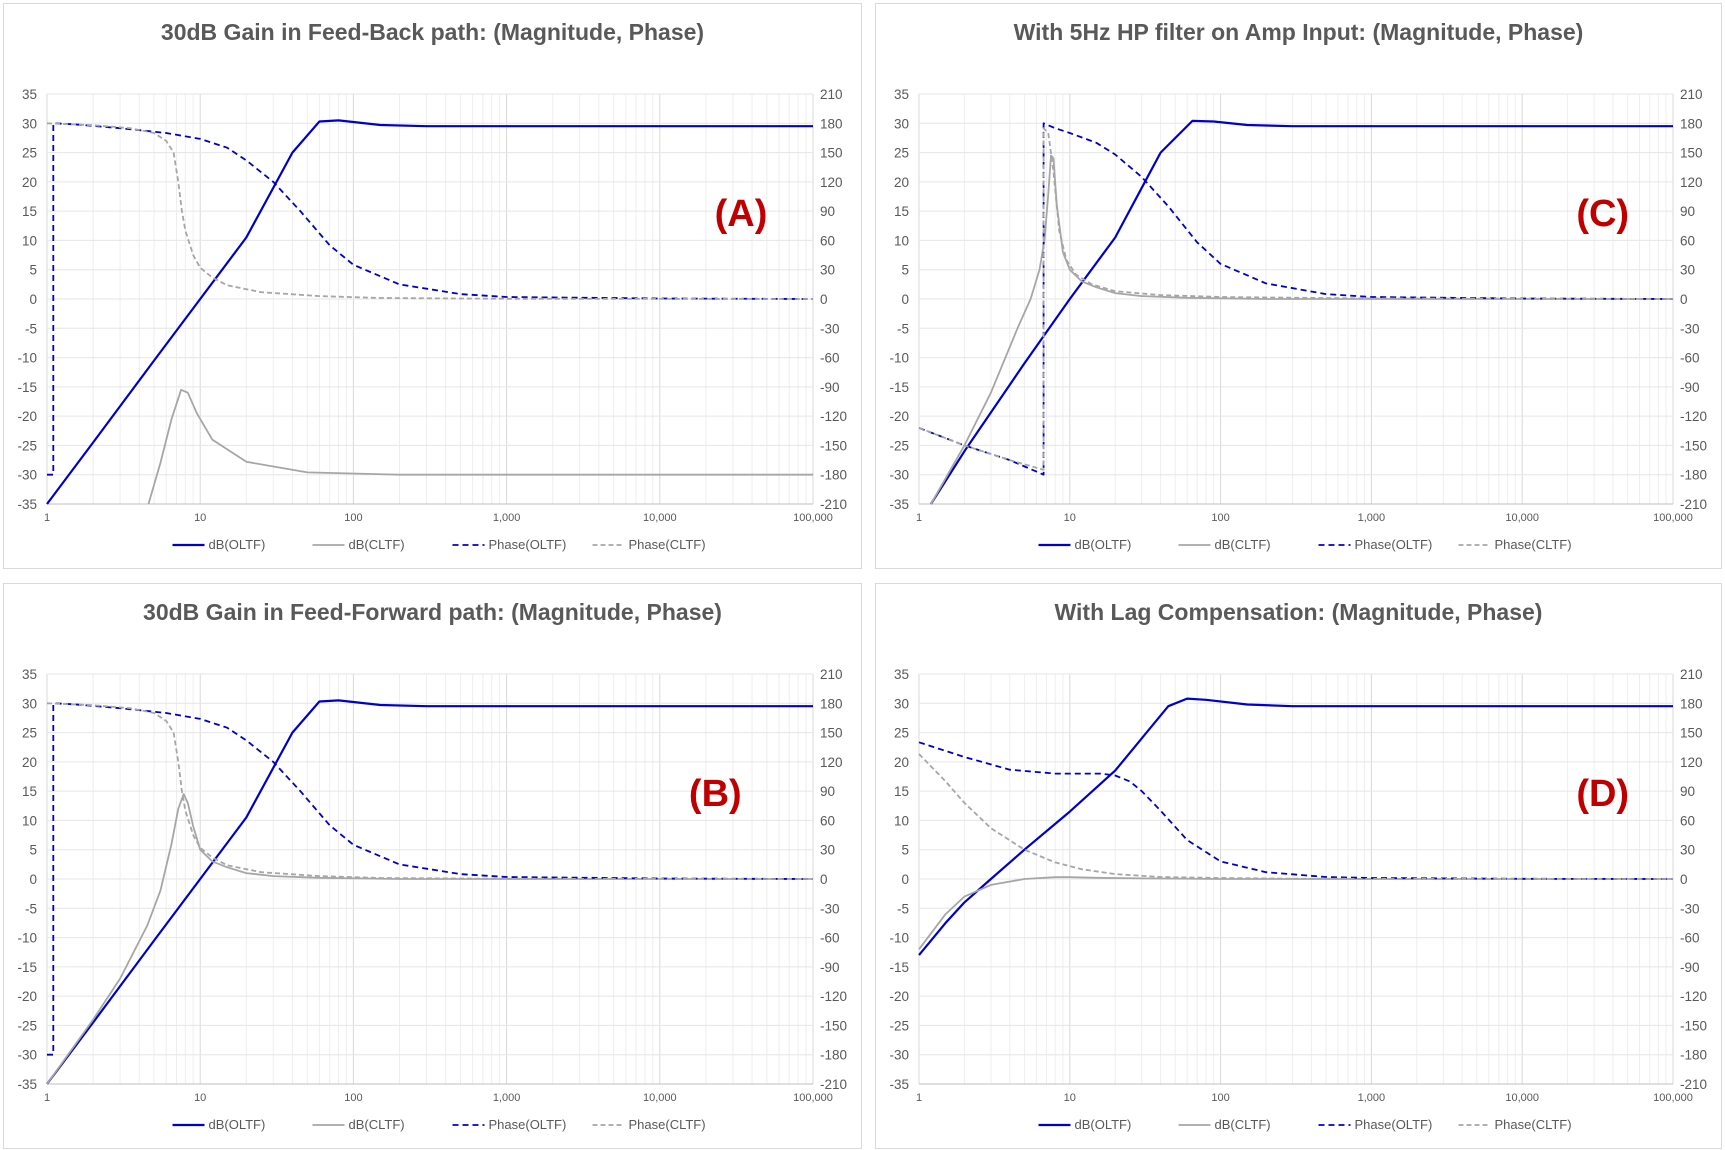 This screenshot has width=1725, height=1150. What do you see at coordinates (715, 794) in the screenshot?
I see `panel-annotation: (B)` at bounding box center [715, 794].